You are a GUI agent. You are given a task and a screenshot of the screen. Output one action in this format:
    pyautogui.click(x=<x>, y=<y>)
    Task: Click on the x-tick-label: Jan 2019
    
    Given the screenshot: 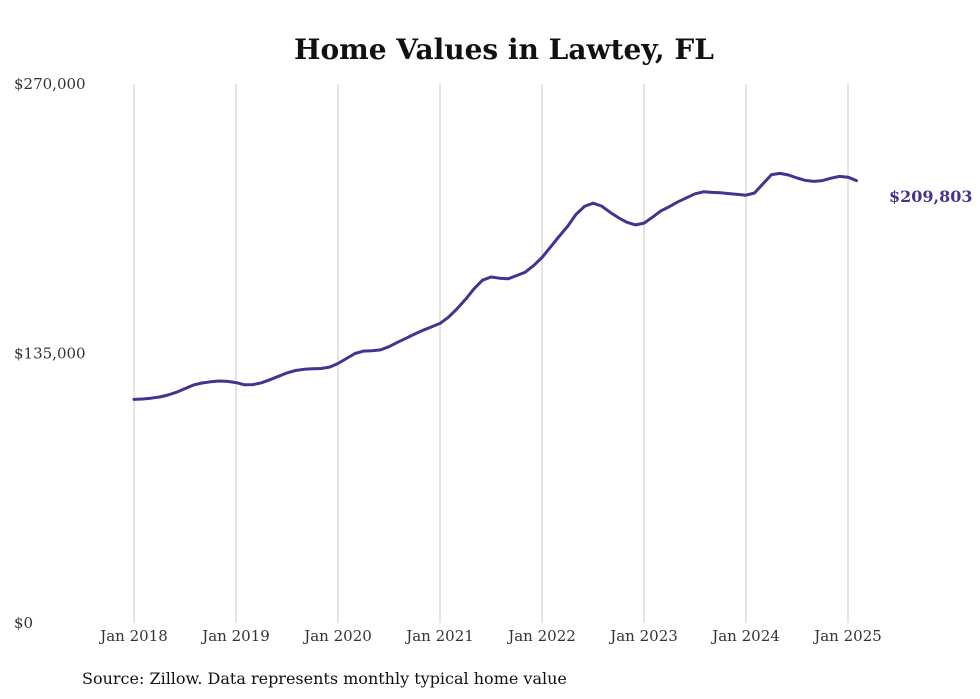 What is the action you would take?
    pyautogui.click(x=235, y=636)
    